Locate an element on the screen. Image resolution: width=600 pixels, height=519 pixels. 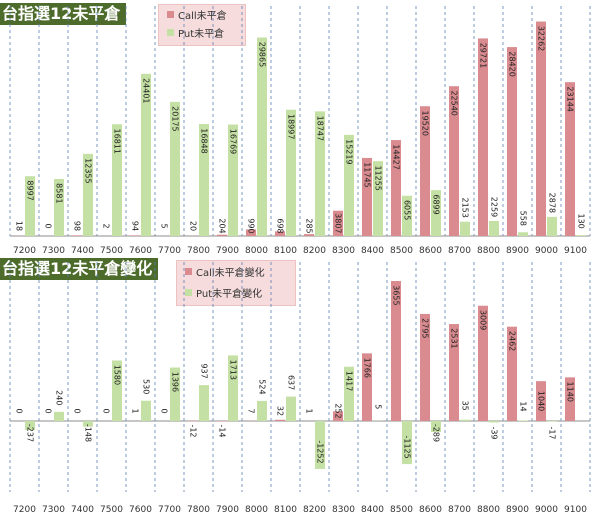
x-tick-label: 8000 is located at coordinates (256, 510).